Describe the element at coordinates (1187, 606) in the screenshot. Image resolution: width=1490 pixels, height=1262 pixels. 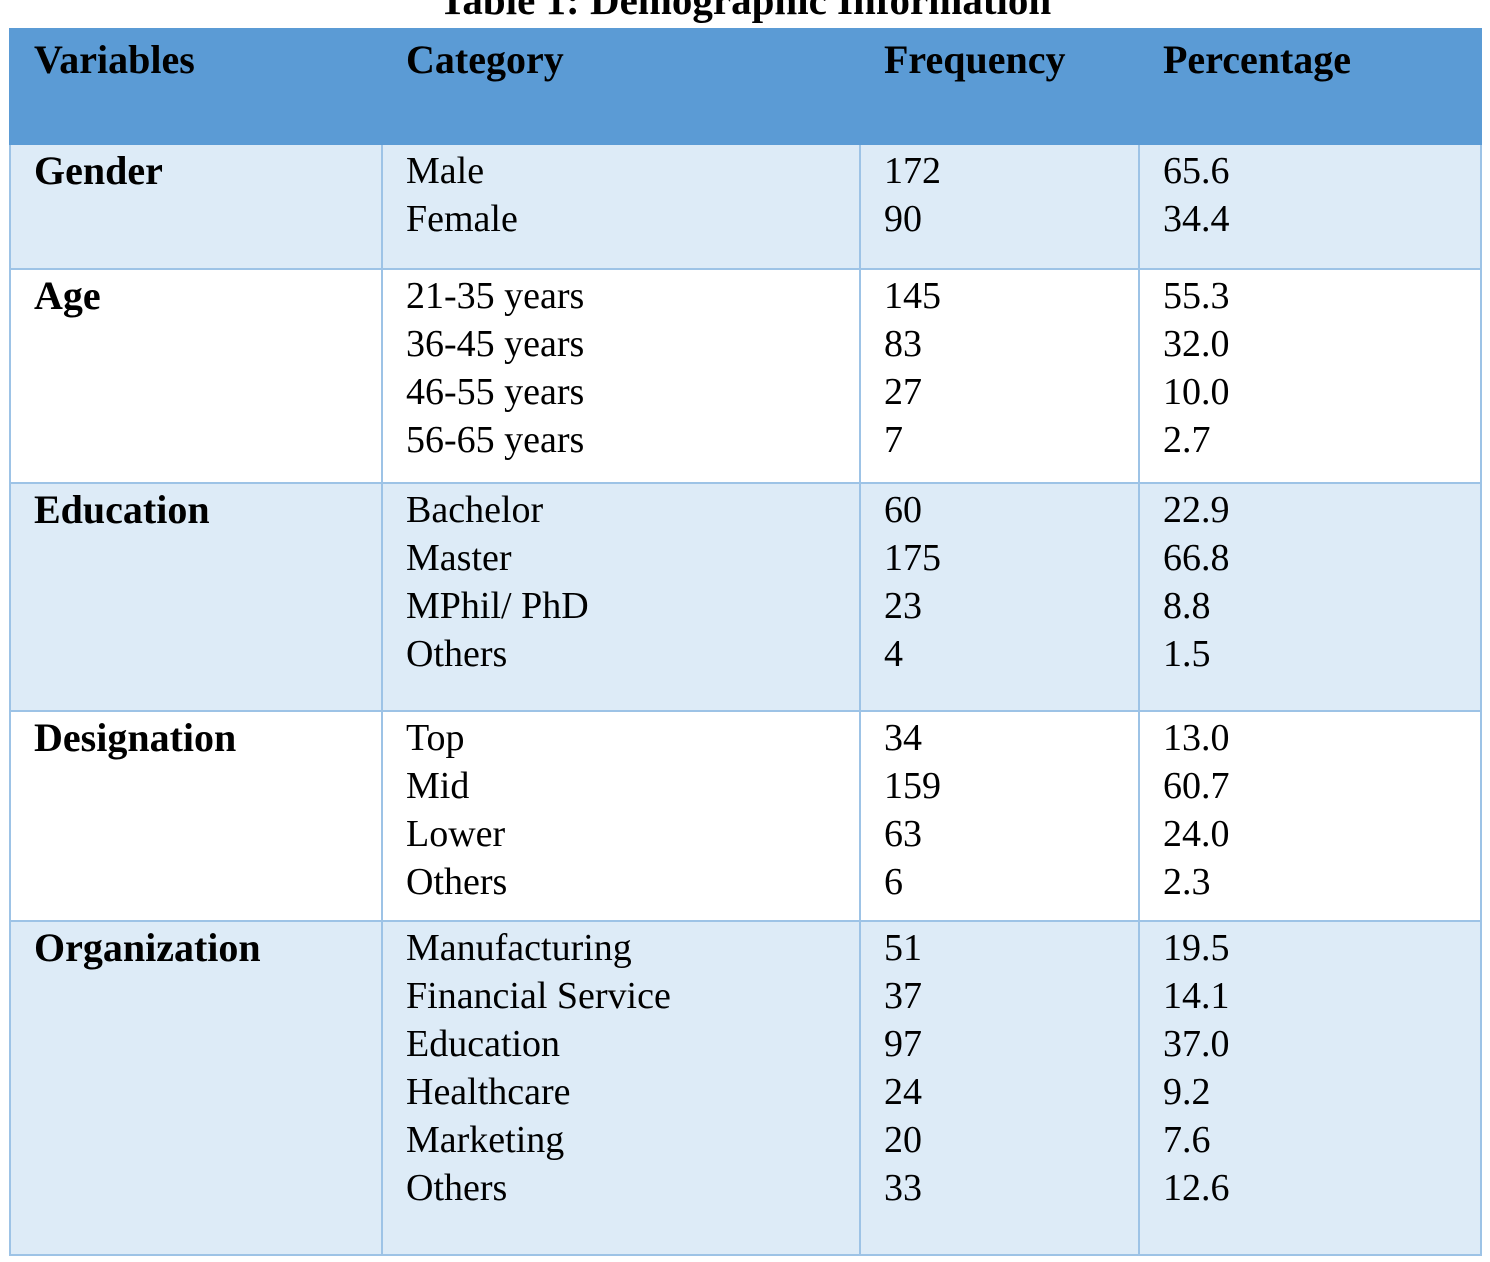
I see `percentage-value: 8.8` at that location.